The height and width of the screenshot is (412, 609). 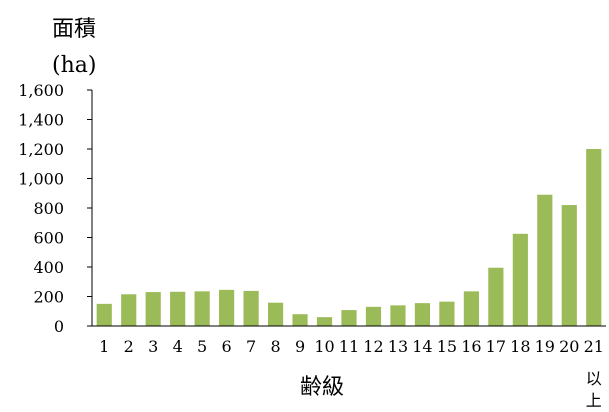 What do you see at coordinates (74, 29) in the screenshot?
I see `y-axis-title-line1: 面積` at bounding box center [74, 29].